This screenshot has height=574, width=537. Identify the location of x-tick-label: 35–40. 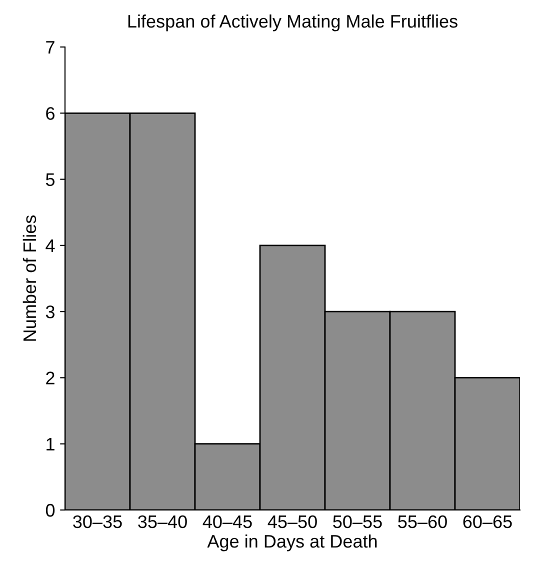
(162, 521).